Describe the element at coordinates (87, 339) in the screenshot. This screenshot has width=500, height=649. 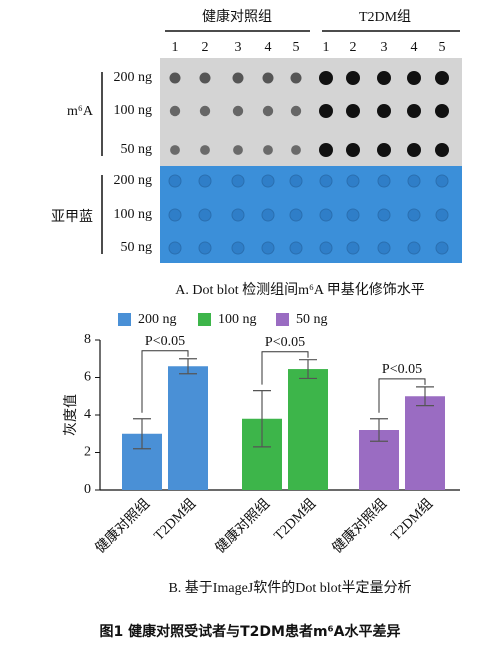
I see `y-tick-label: 8` at that location.